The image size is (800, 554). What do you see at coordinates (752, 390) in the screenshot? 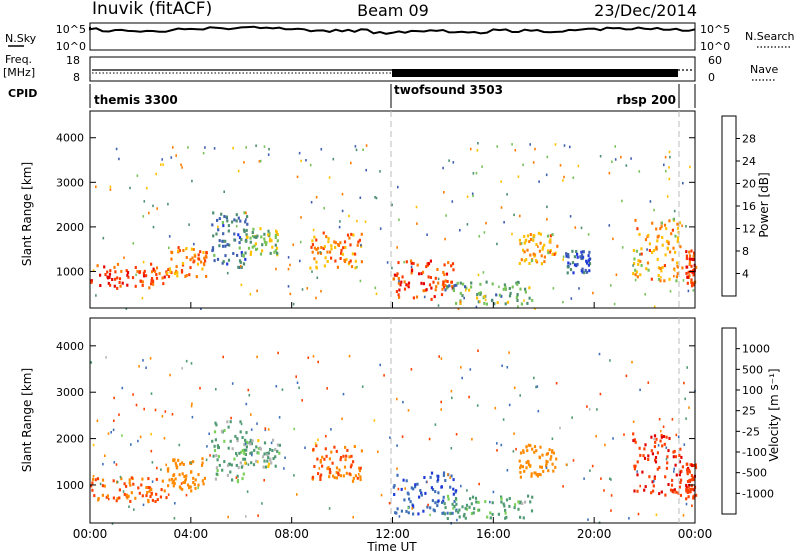
I see `velocity-colorbar-tick-label: 100` at bounding box center [752, 390].